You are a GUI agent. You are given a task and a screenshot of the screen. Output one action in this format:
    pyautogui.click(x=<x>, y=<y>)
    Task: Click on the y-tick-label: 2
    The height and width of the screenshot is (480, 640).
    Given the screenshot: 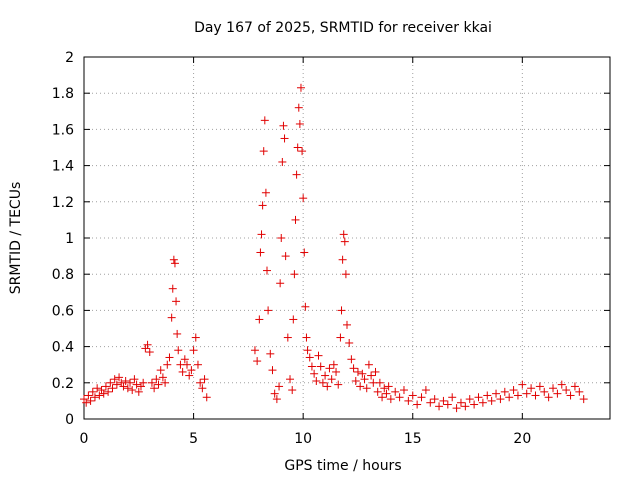 What is the action you would take?
    pyautogui.click(x=69, y=58)
    